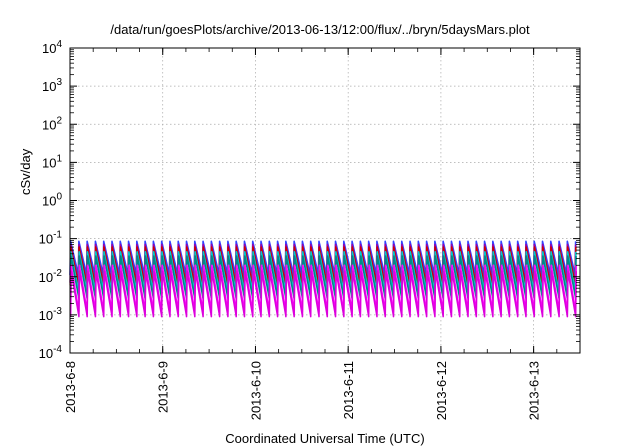 The image size is (640, 448). What do you see at coordinates (441, 390) in the screenshot?
I see `x-tick-label: 2013-6-12` at bounding box center [441, 390].